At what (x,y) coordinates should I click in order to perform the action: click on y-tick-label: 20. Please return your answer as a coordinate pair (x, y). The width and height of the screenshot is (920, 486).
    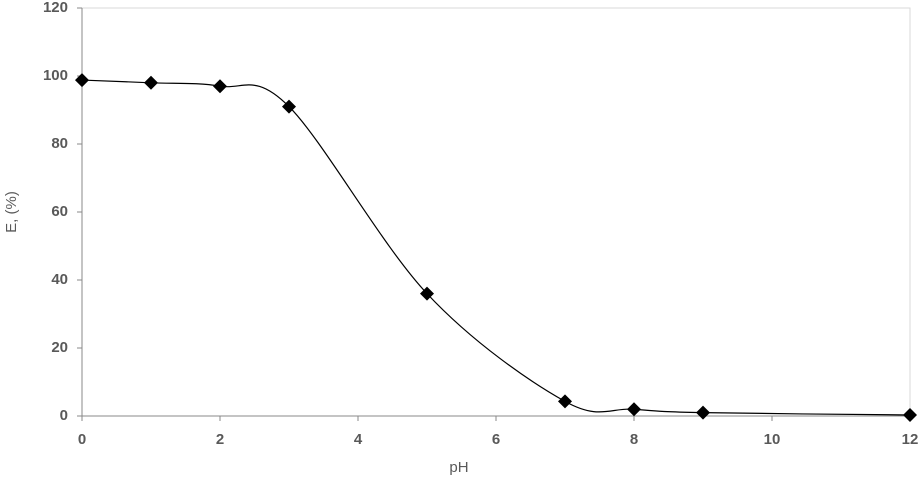
    Looking at the image, I should click on (59, 347).